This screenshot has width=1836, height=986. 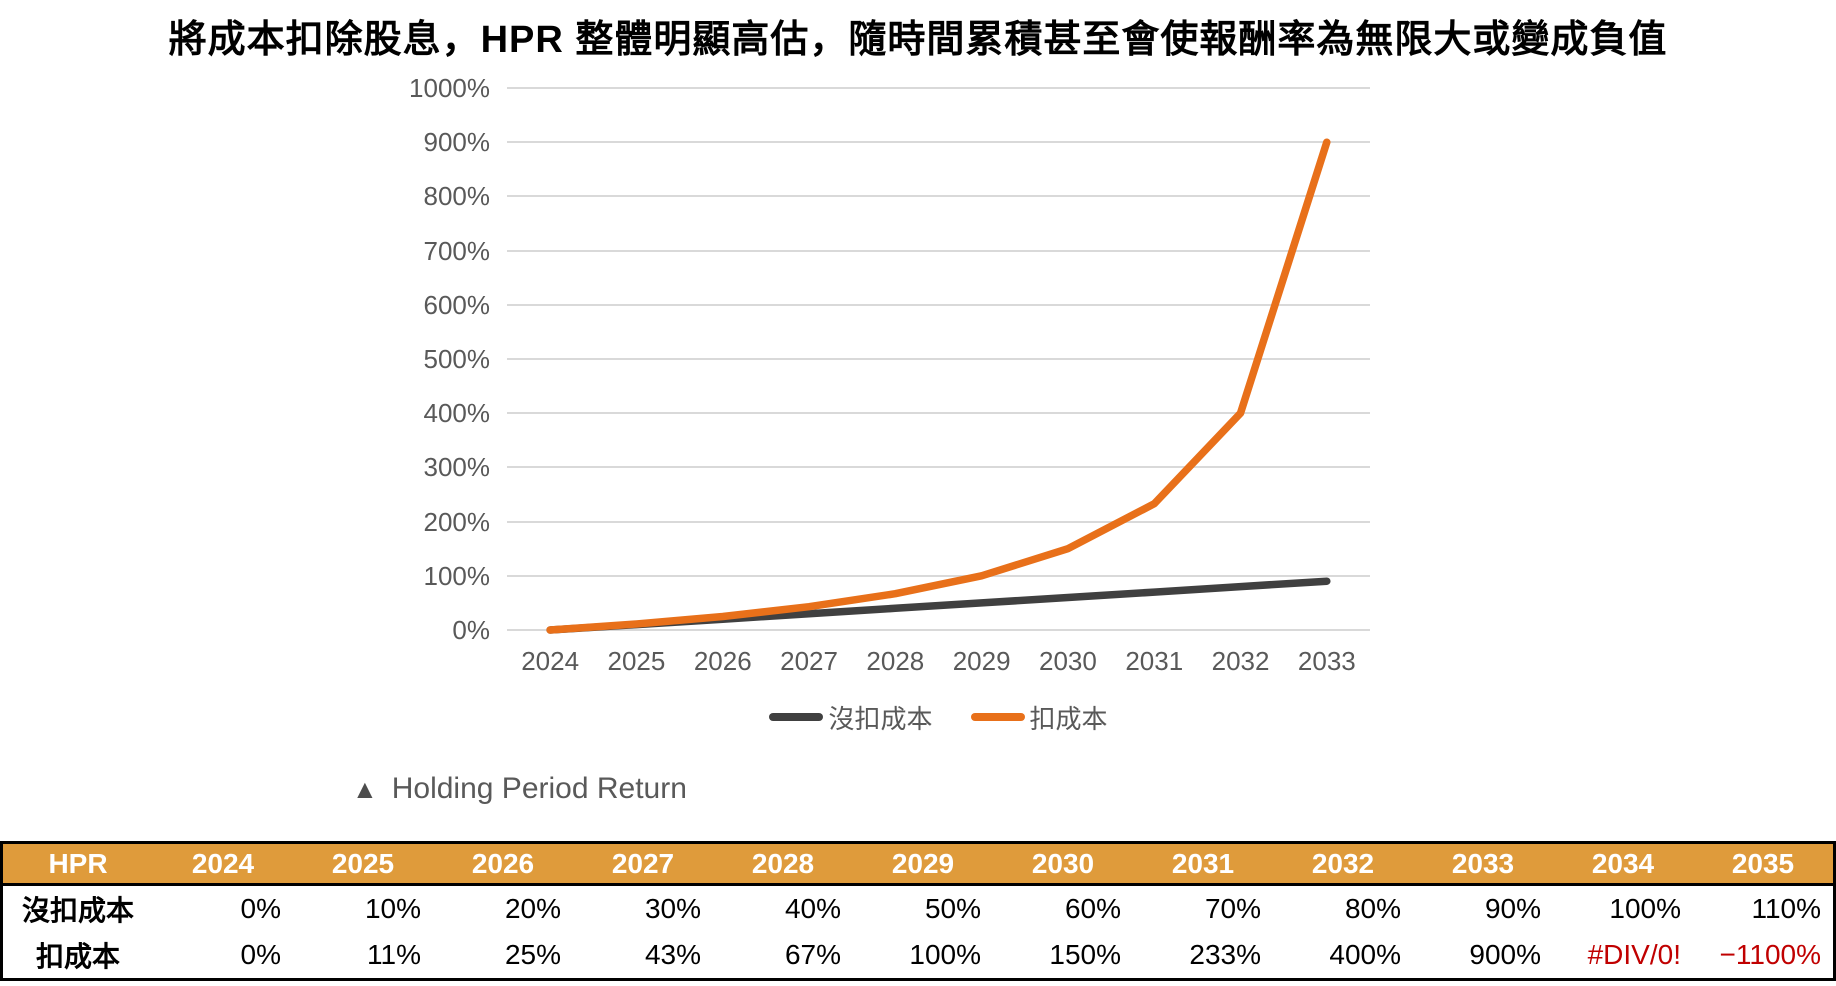 I want to click on legend-item-no-cost: 沒扣成本, so click(x=851, y=717).